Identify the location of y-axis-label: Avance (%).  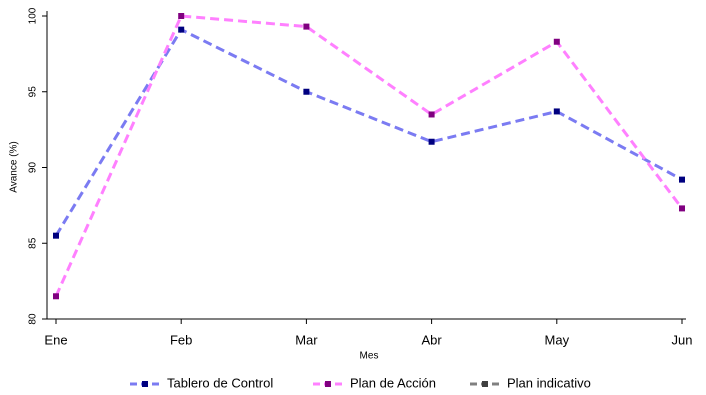
(14, 167).